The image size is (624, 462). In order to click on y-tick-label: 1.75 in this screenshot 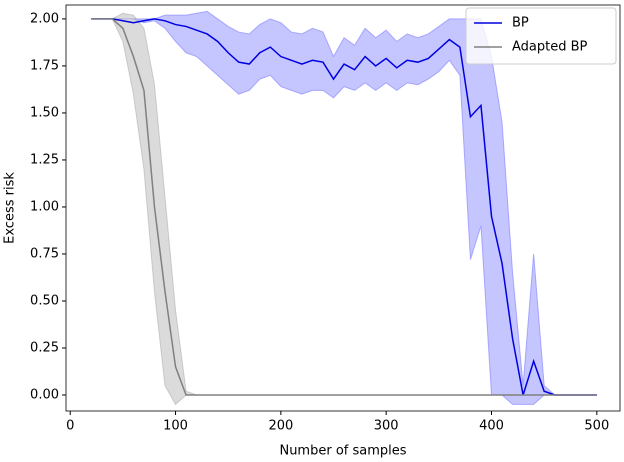, I will do `click(44, 65)`.